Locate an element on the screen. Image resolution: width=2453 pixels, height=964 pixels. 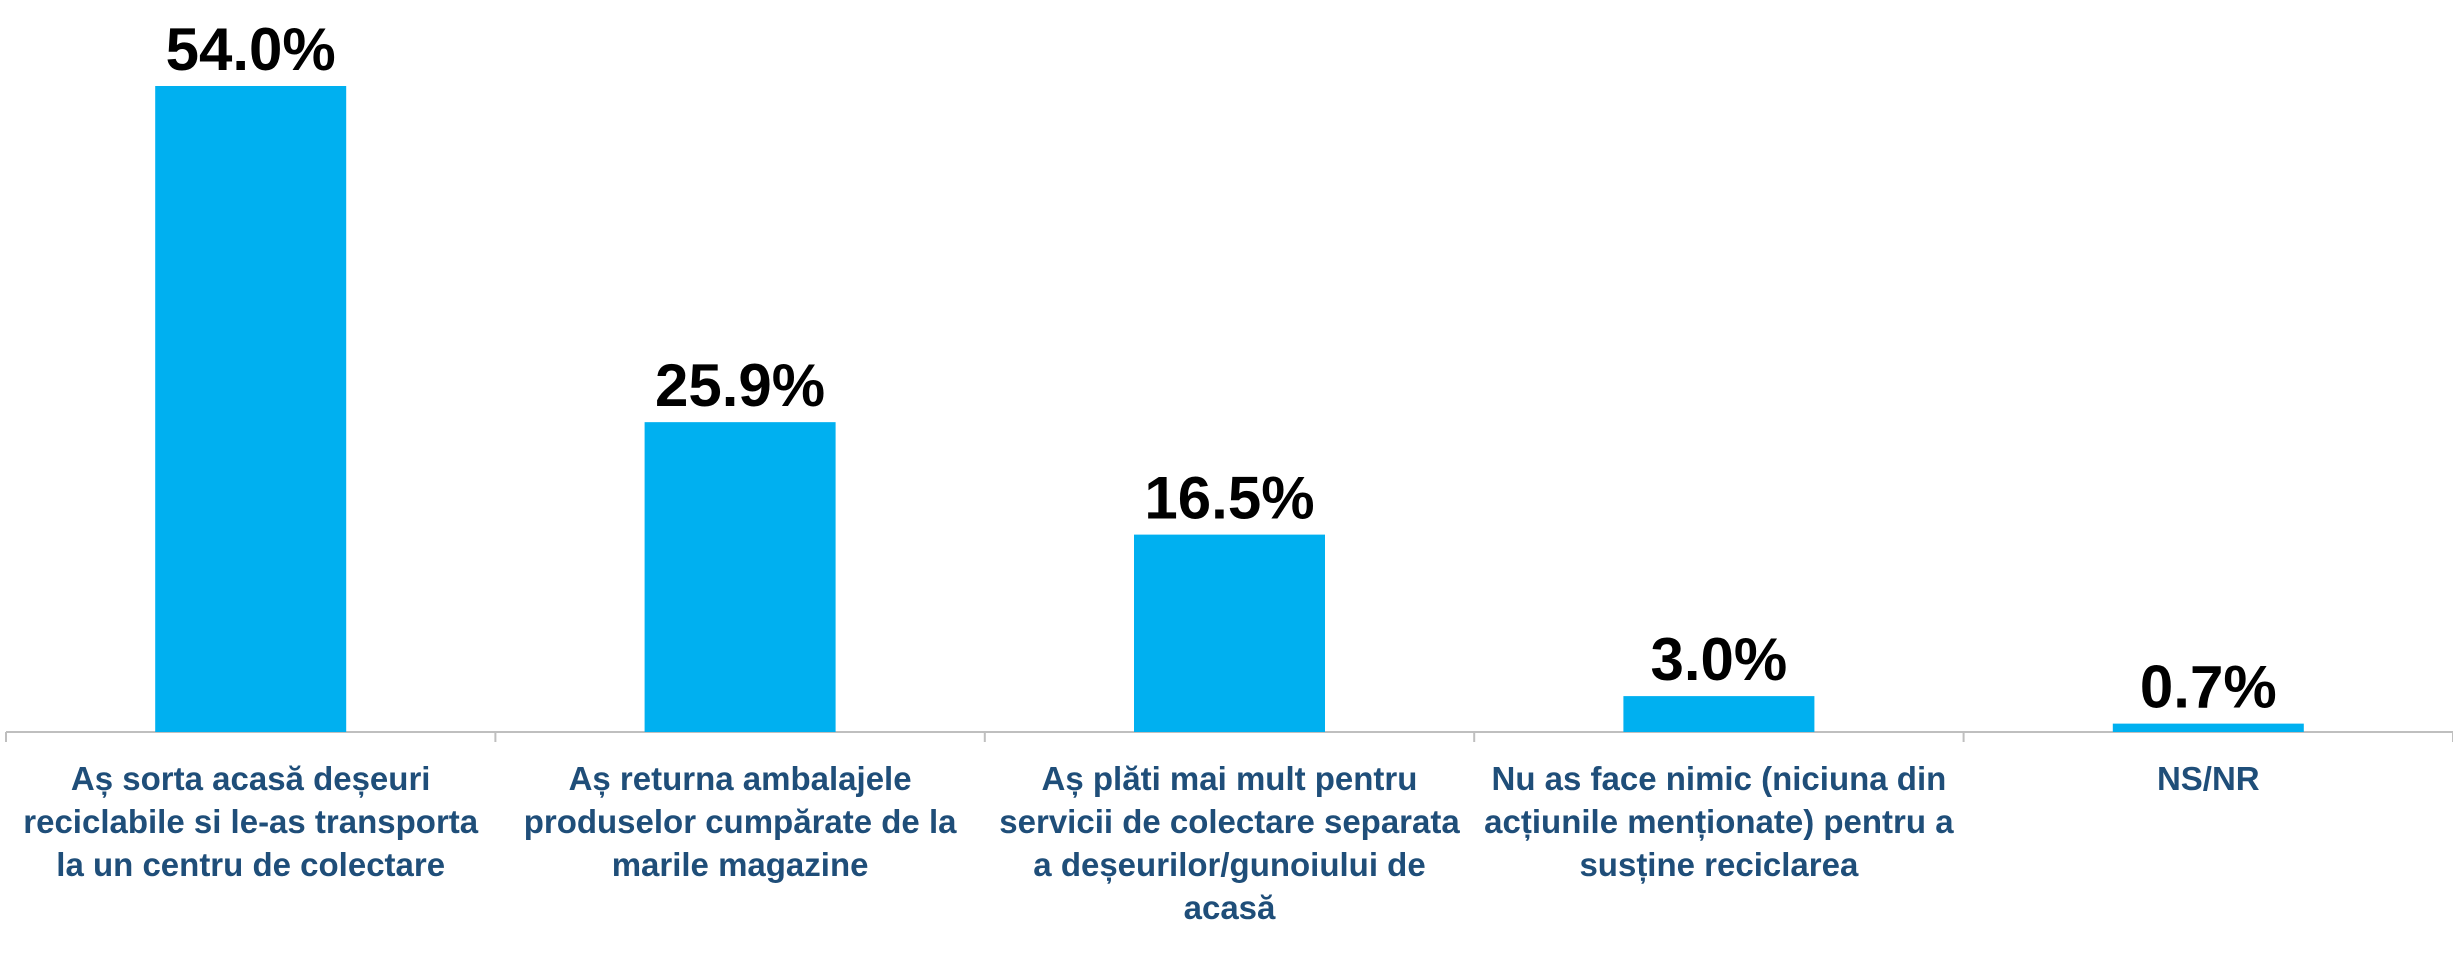
value-label: 25.9% is located at coordinates (740, 385).